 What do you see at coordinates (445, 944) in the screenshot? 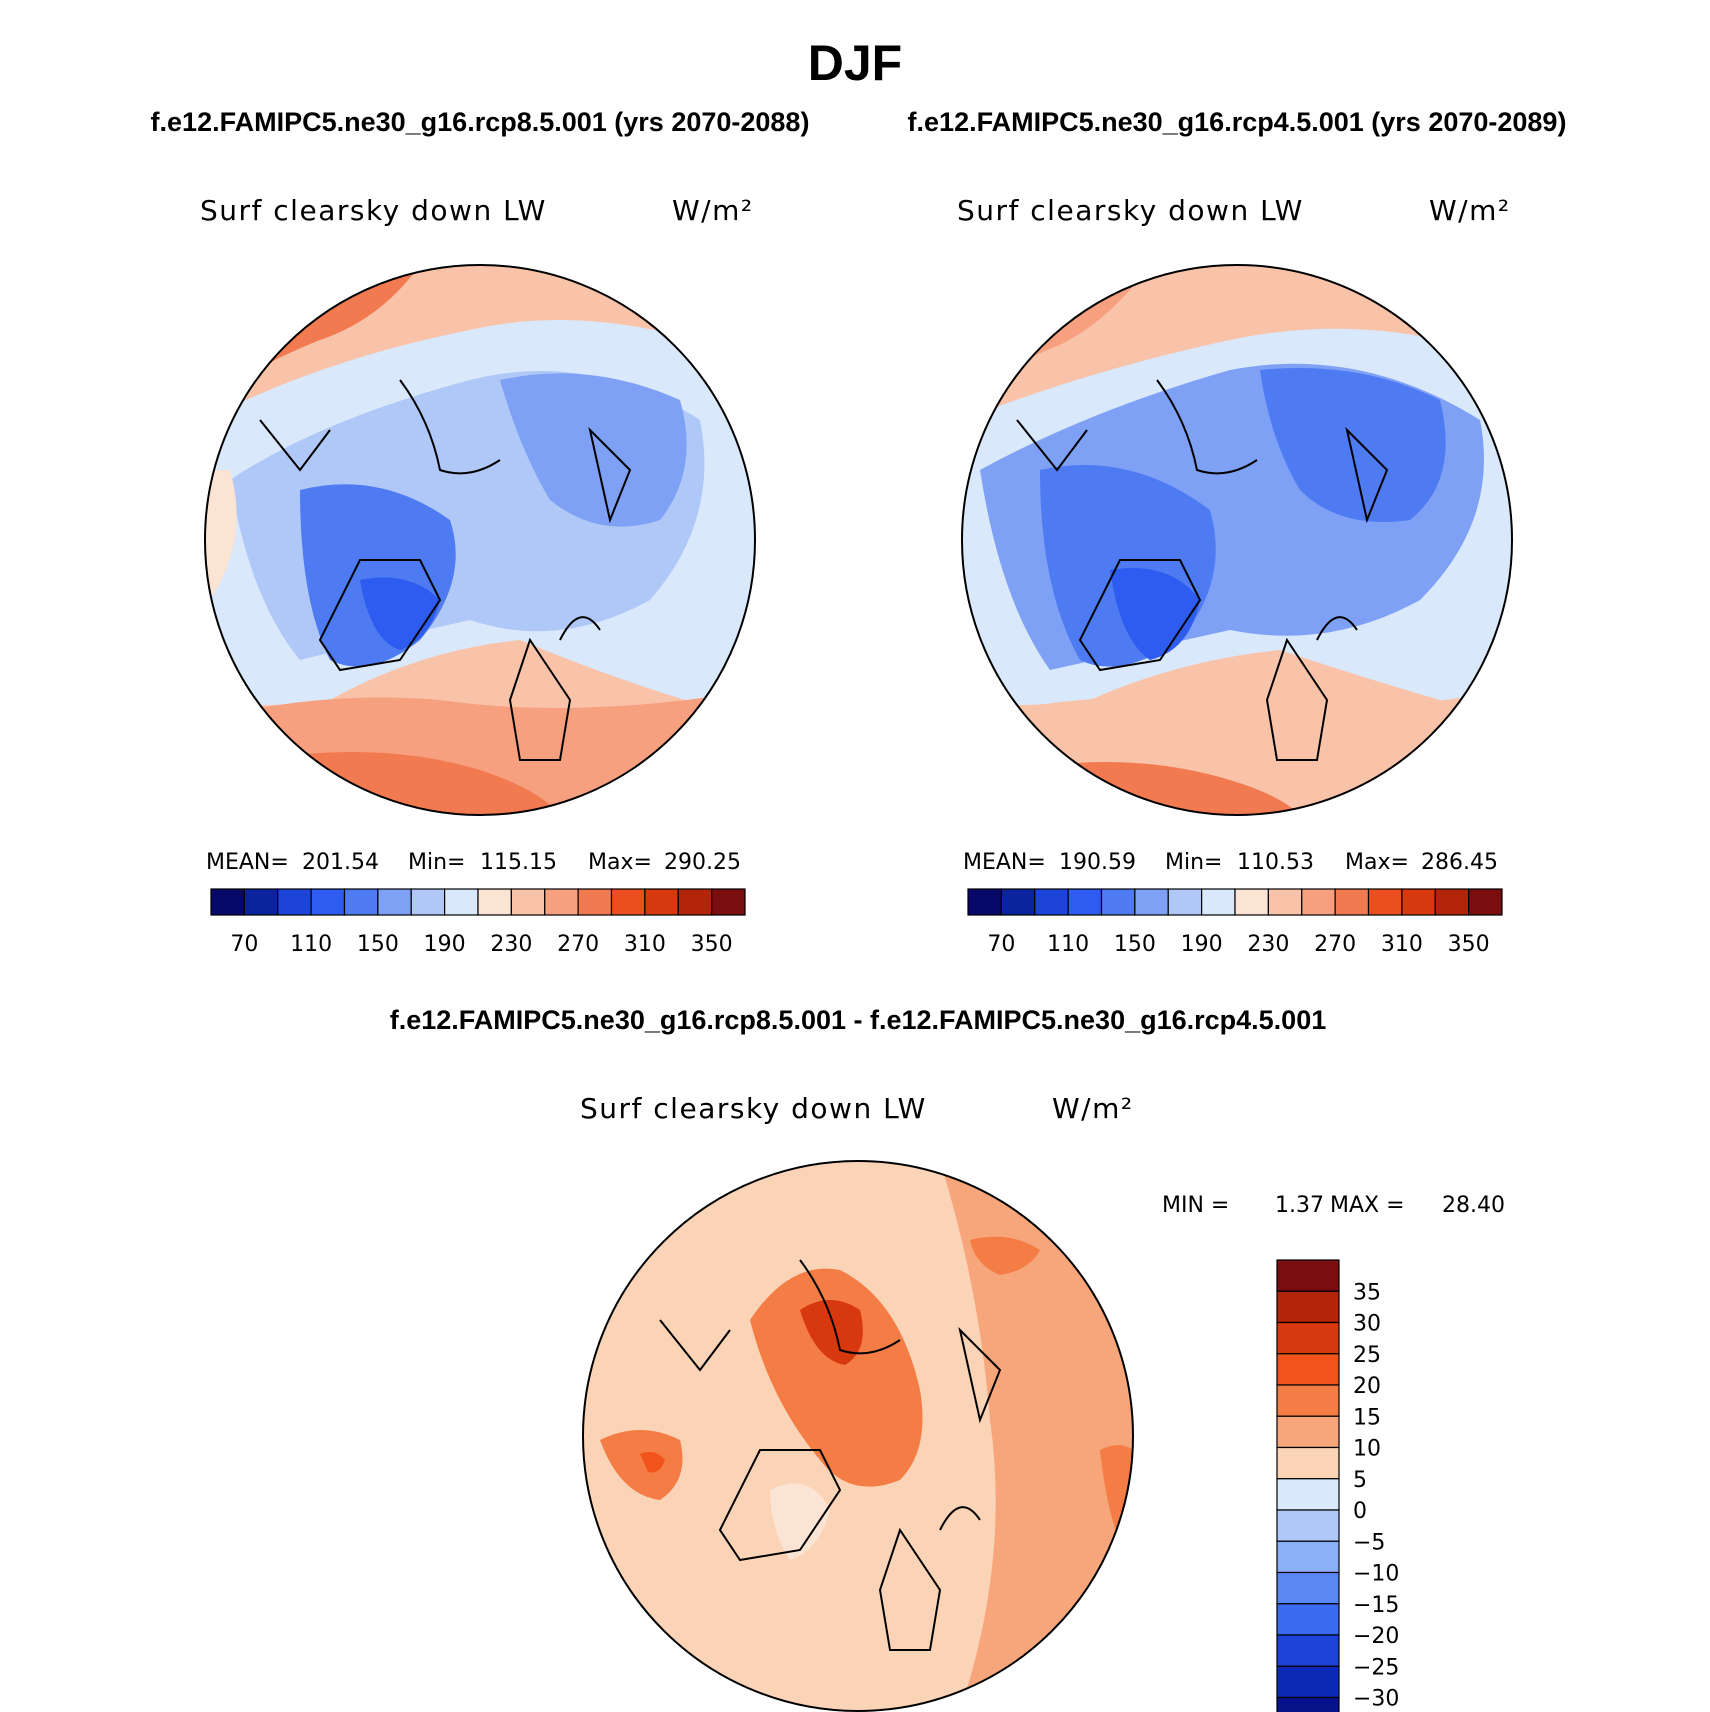
I see `left-colorbar-tick-label: 190` at bounding box center [445, 944].